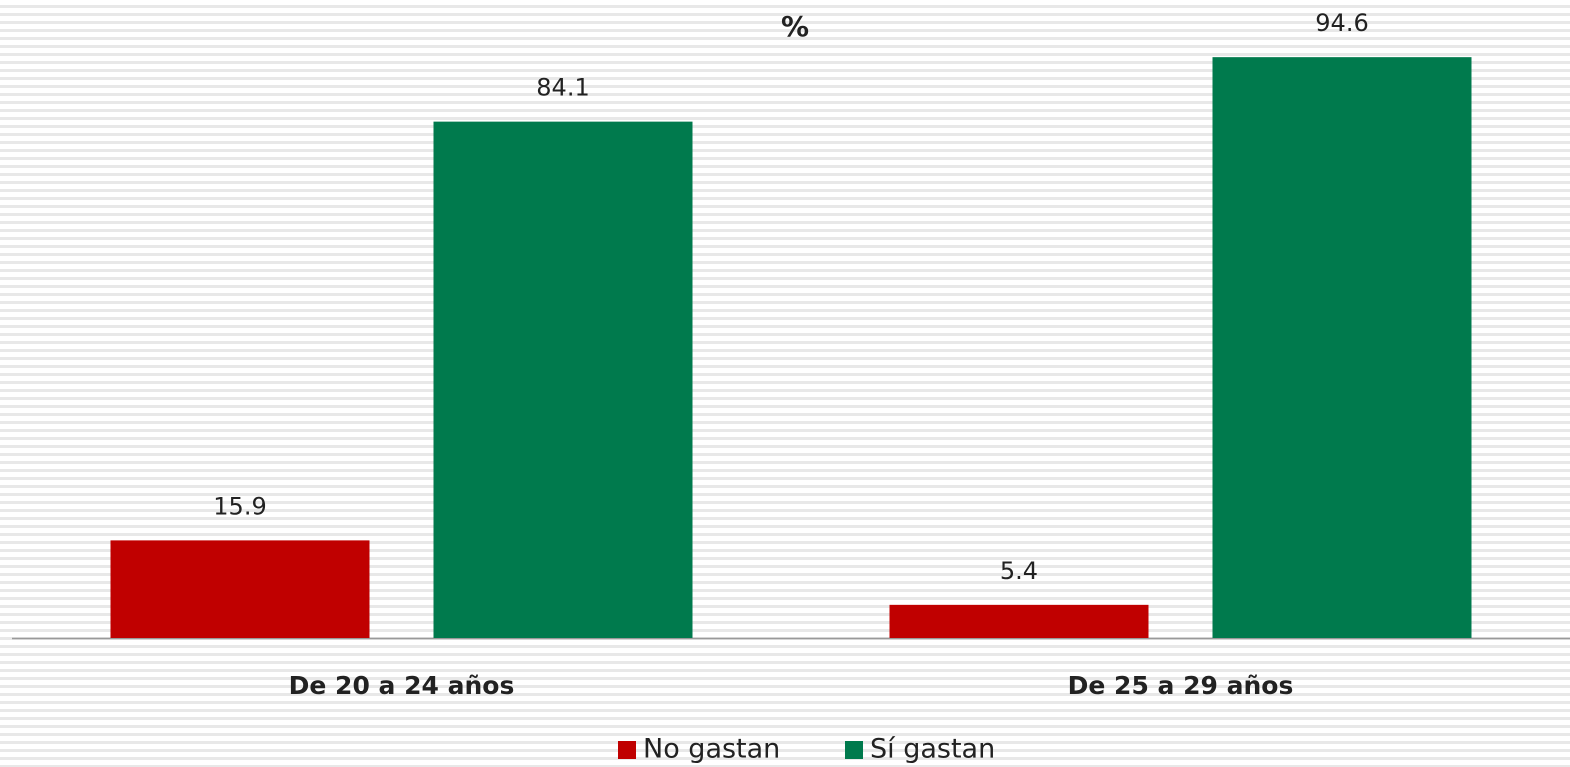  I want to click on data-label: 94.6, so click(1341, 23).